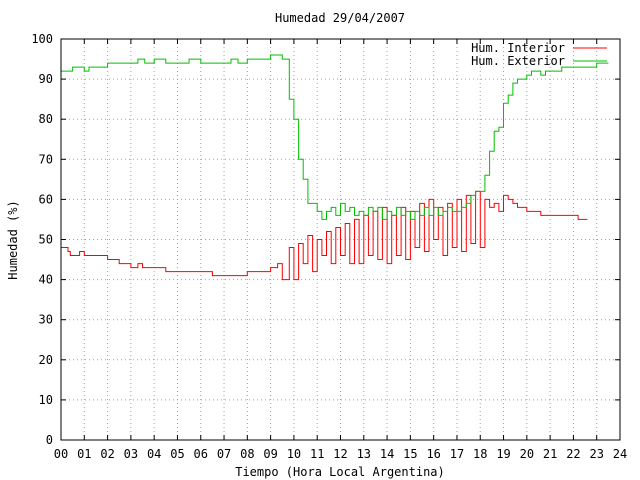  Describe the element at coordinates (46, 320) in the screenshot. I see `y-tick-label: 30` at that location.